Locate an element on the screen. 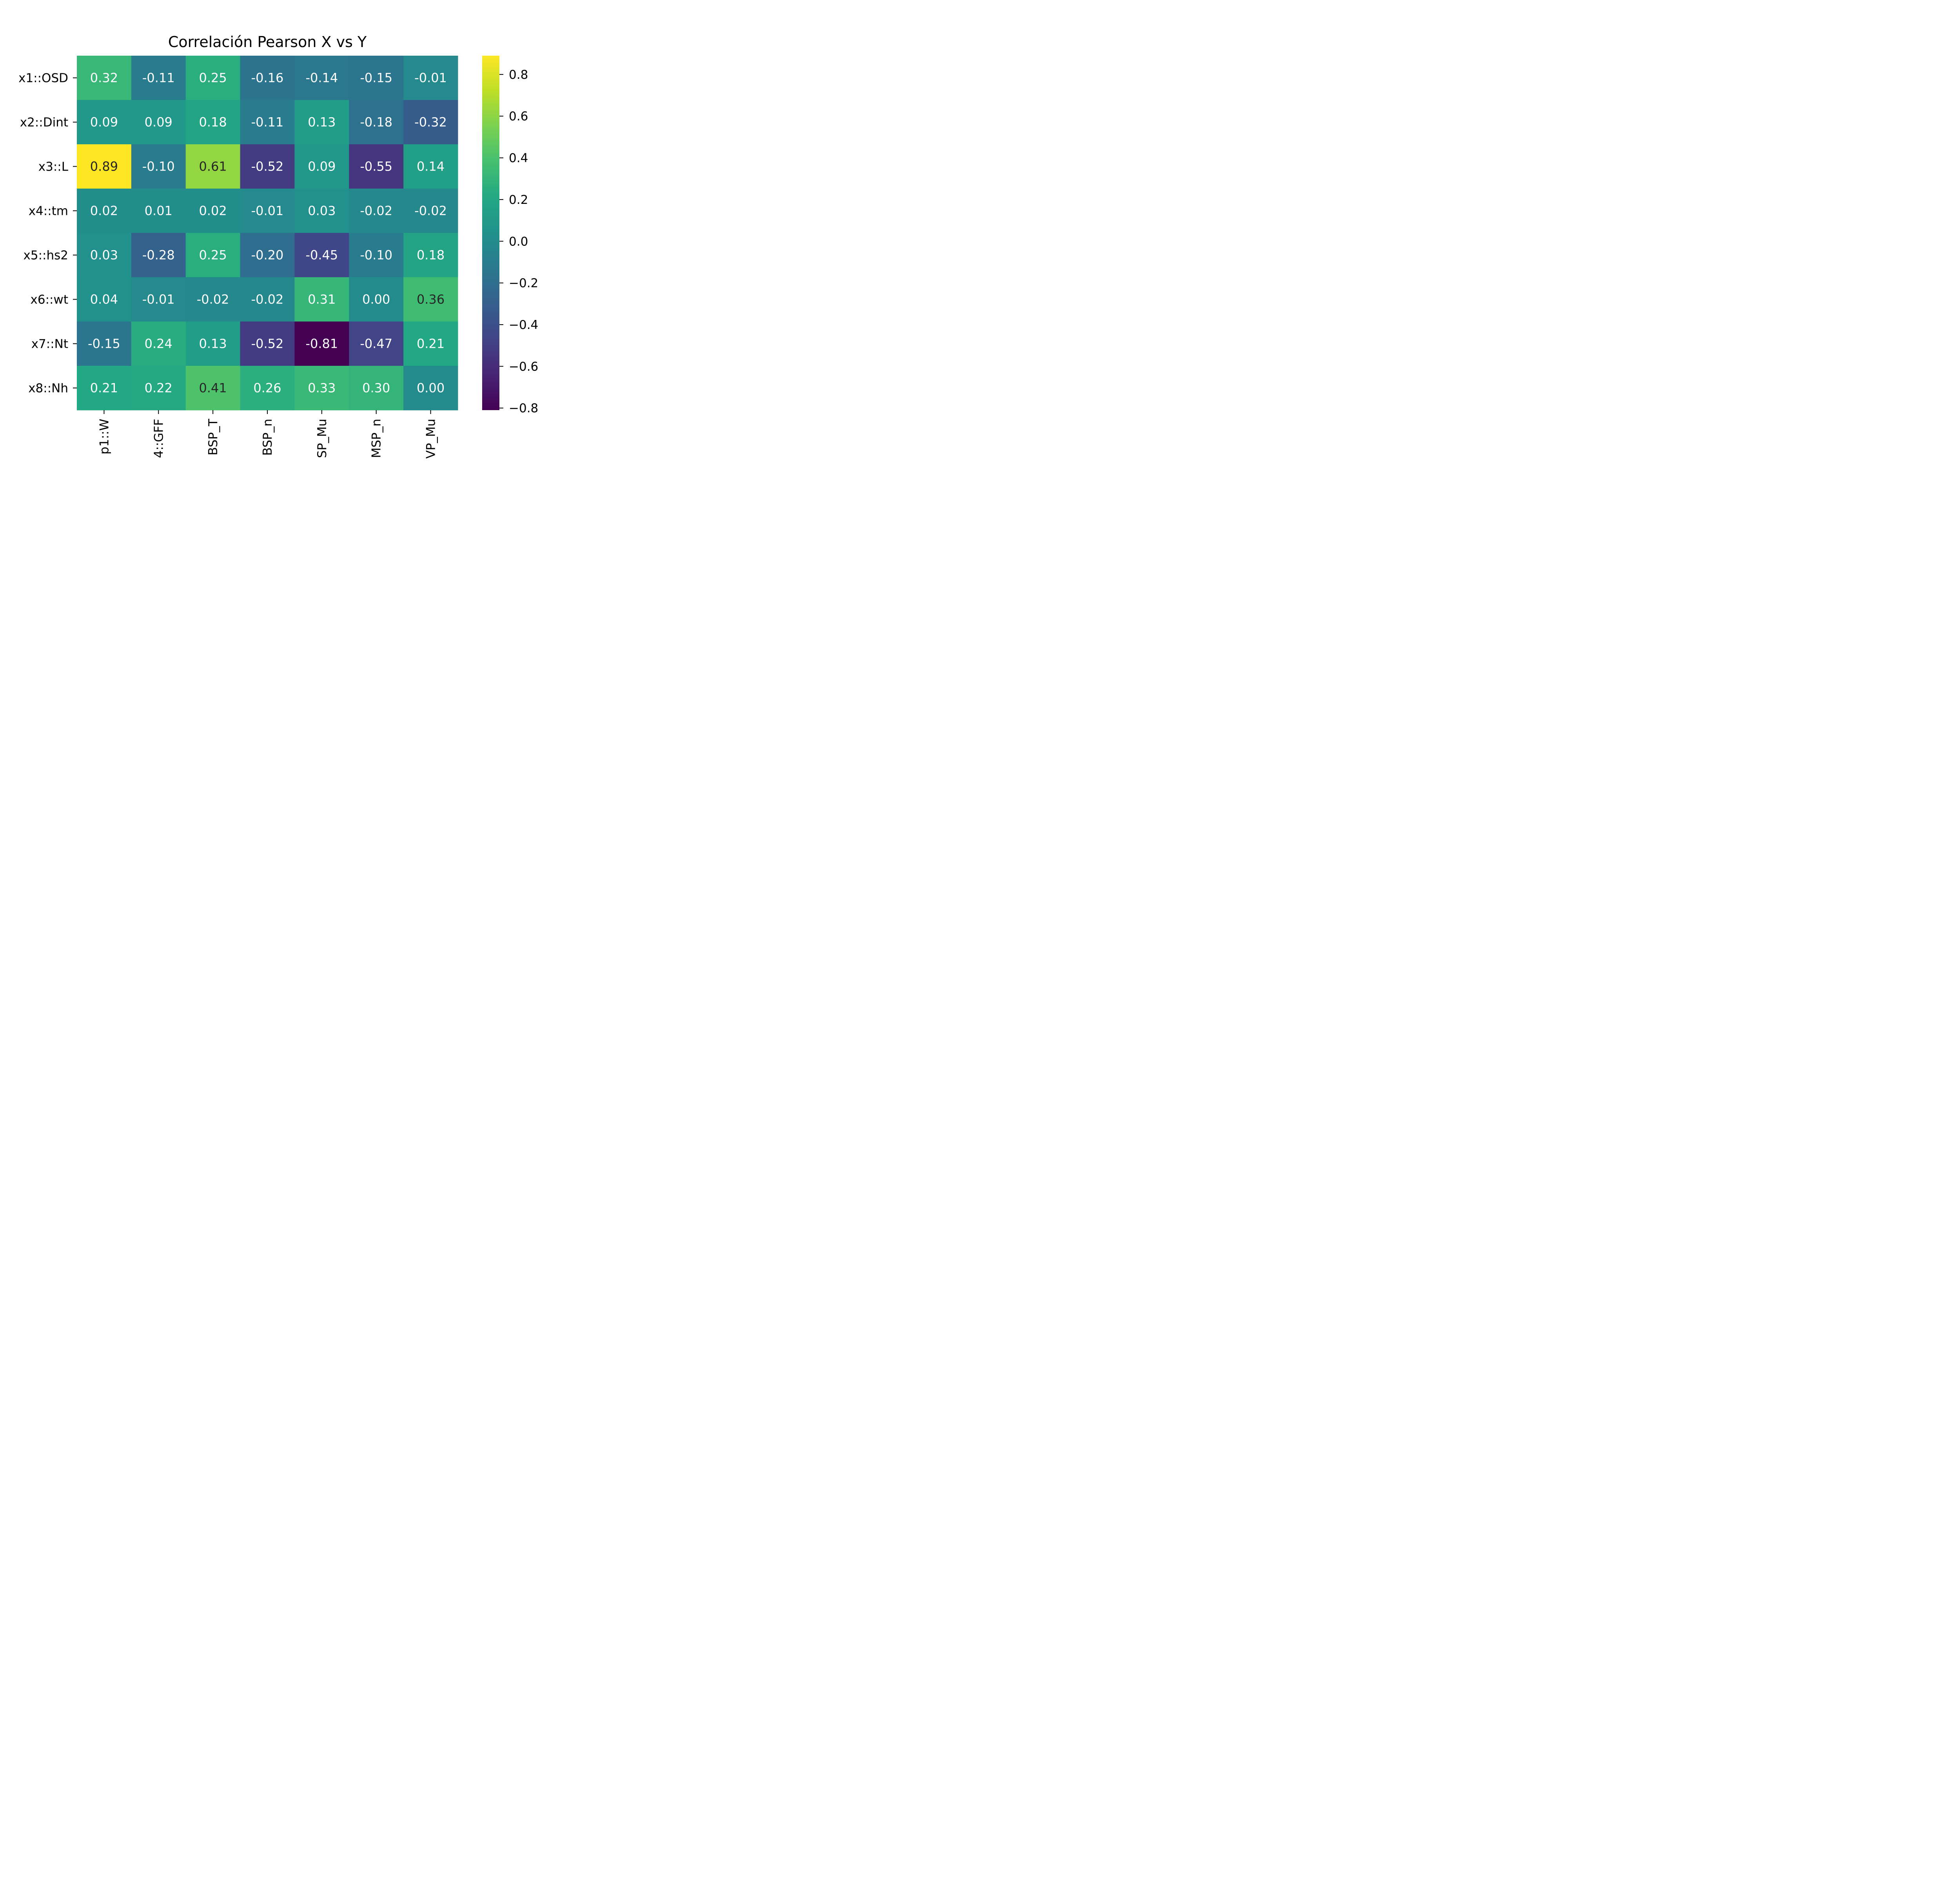 This screenshot has width=1960, height=1882. colorbar-tick-label: −0.8 is located at coordinates (523, 408).